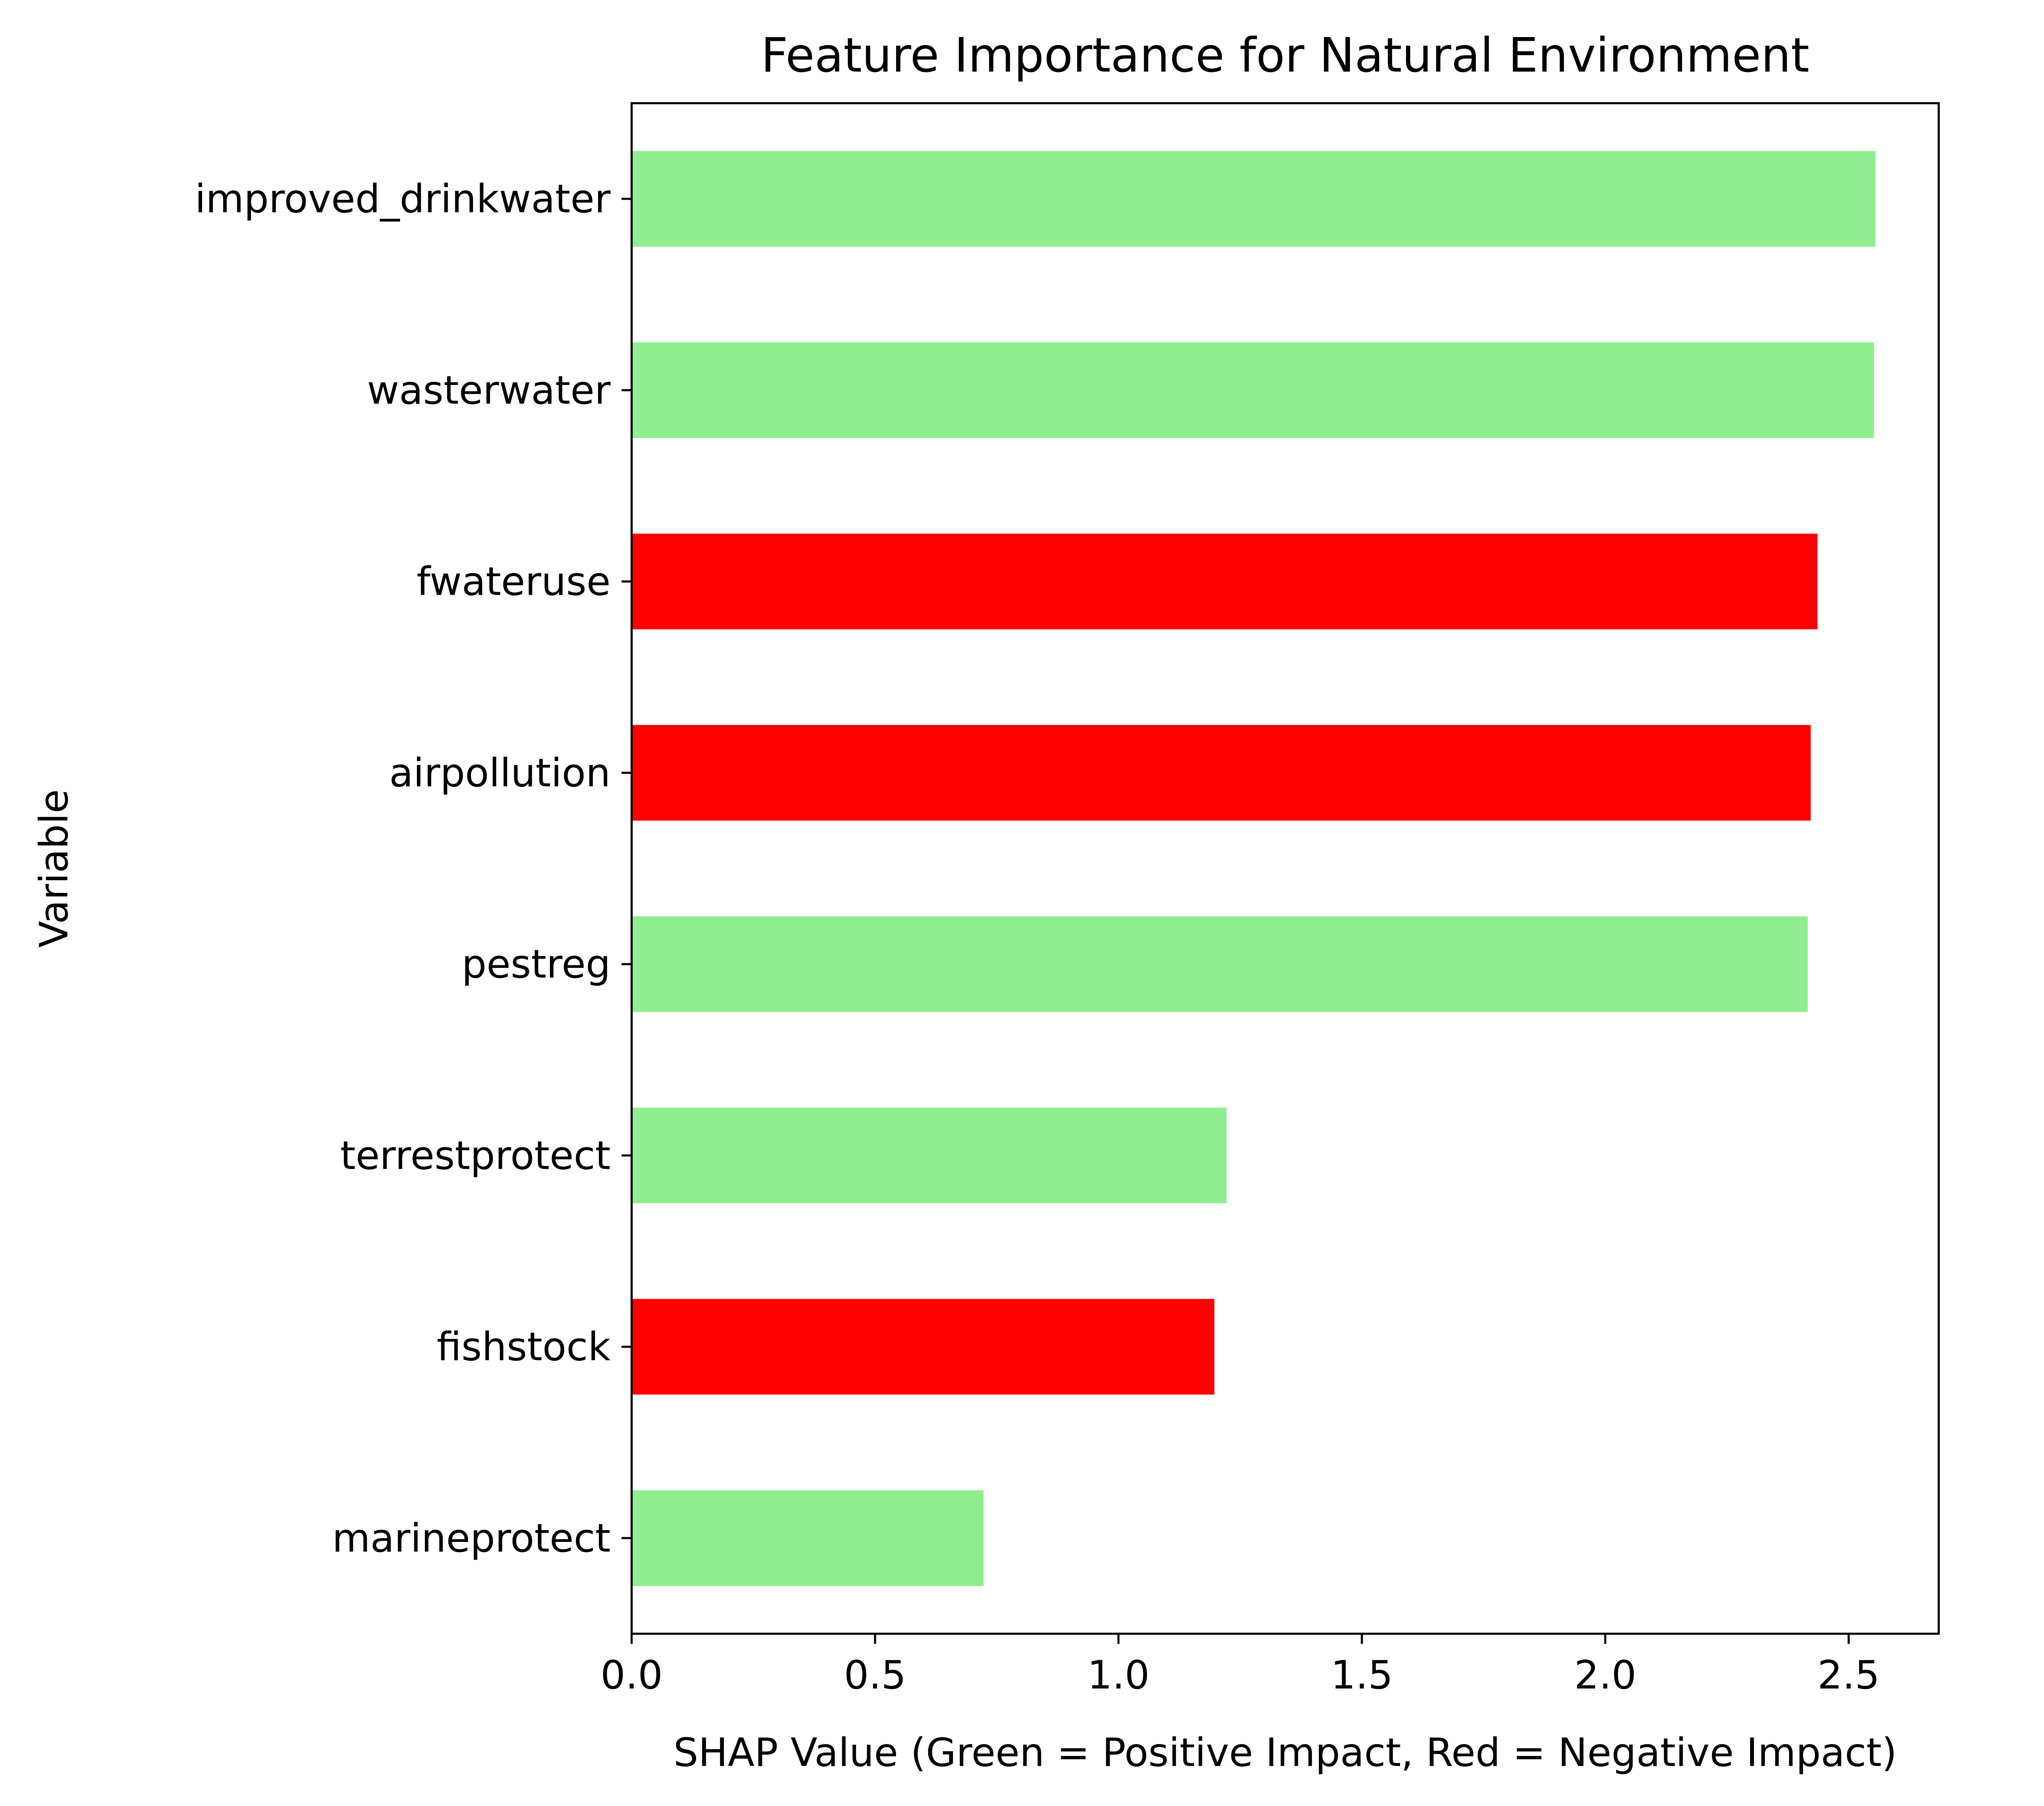 The height and width of the screenshot is (1806, 2044). I want to click on bar-marineprotect, so click(808, 1538).